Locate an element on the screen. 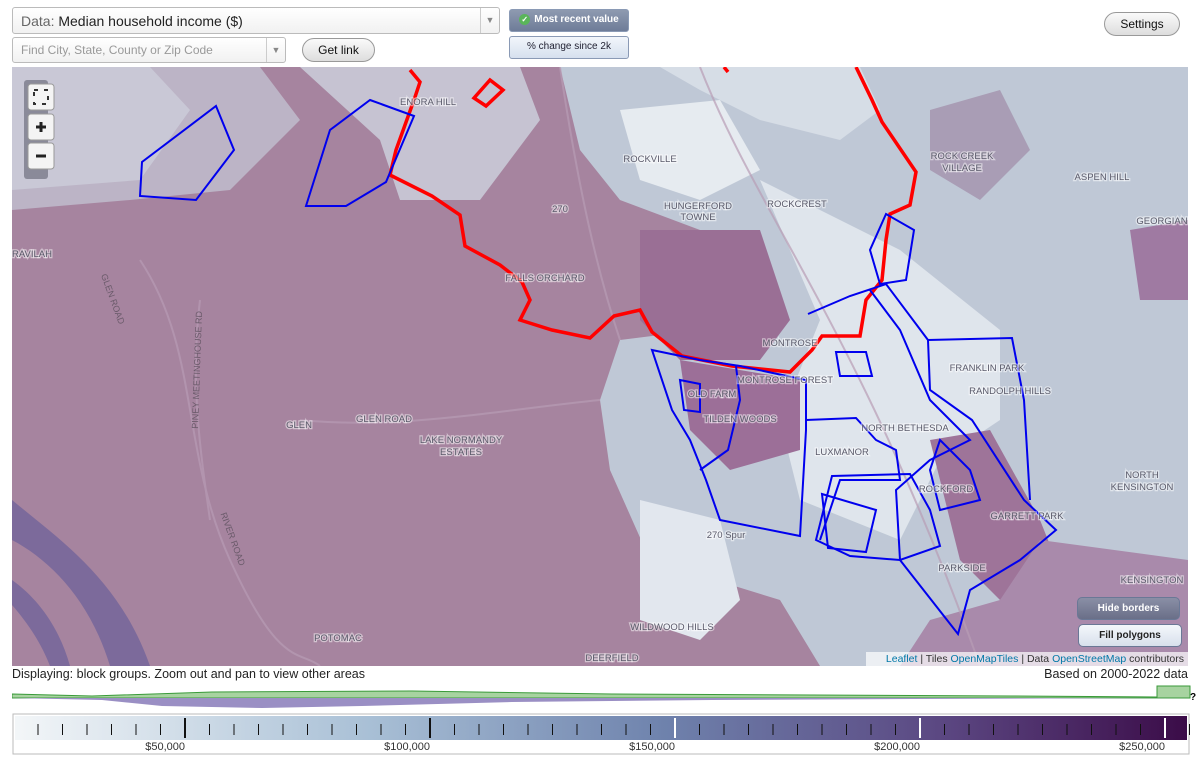  mode-change-button: % change since 2k is located at coordinates (569, 47).